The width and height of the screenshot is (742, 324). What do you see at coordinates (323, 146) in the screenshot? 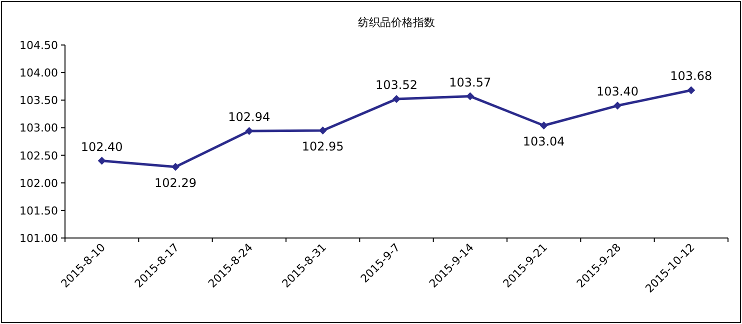
I see `data-label: 102.95` at bounding box center [323, 146].